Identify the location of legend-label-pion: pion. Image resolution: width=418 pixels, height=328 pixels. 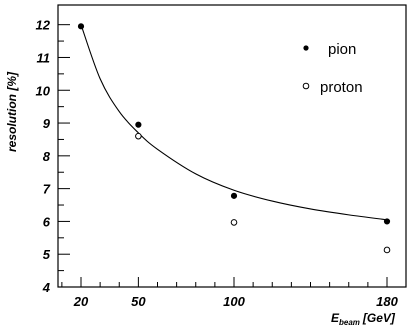
(342, 49).